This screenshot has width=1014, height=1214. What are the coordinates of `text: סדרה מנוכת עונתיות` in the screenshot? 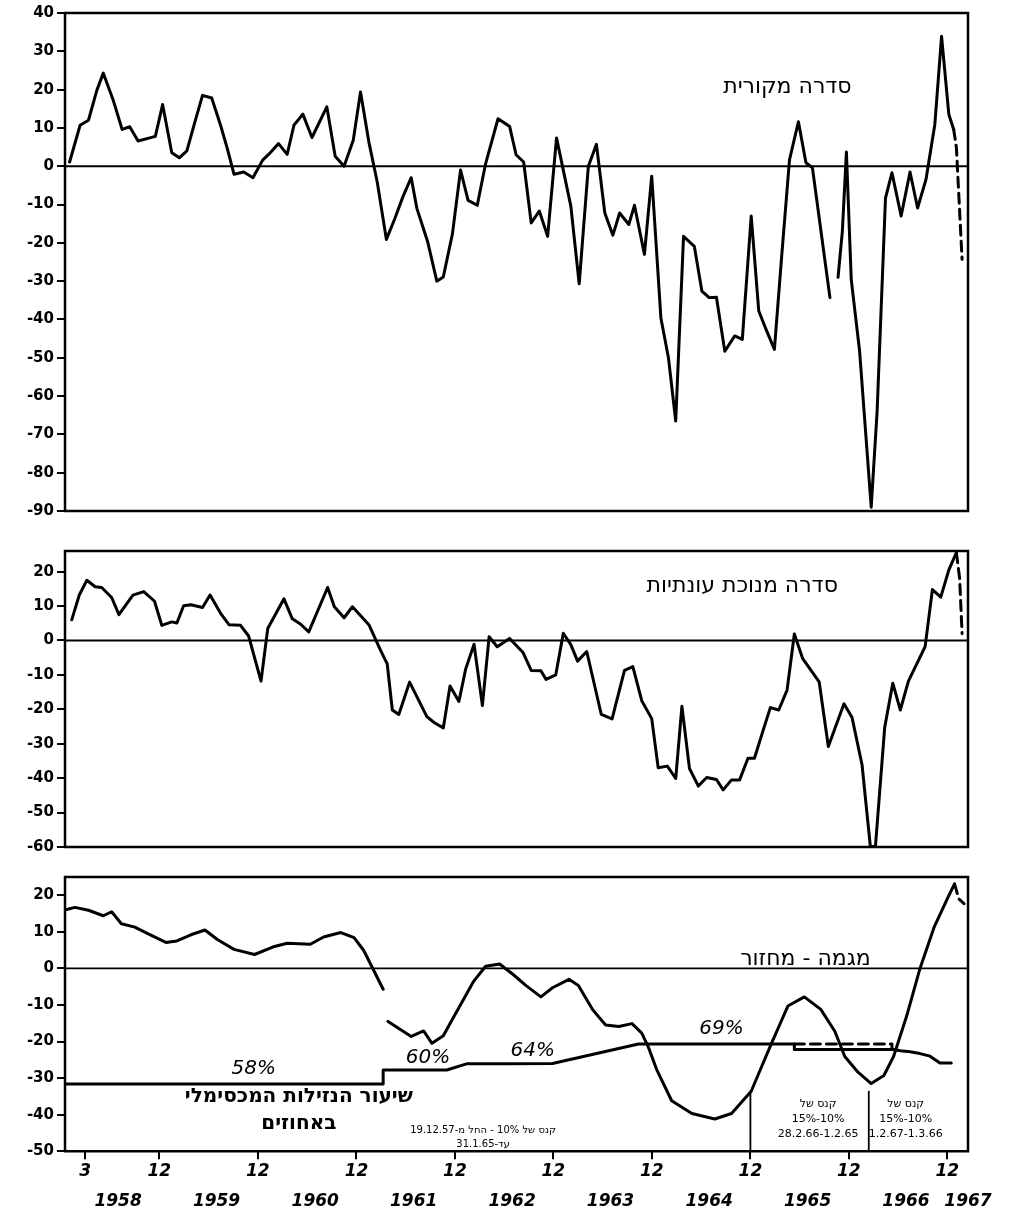 It's located at (742, 585).